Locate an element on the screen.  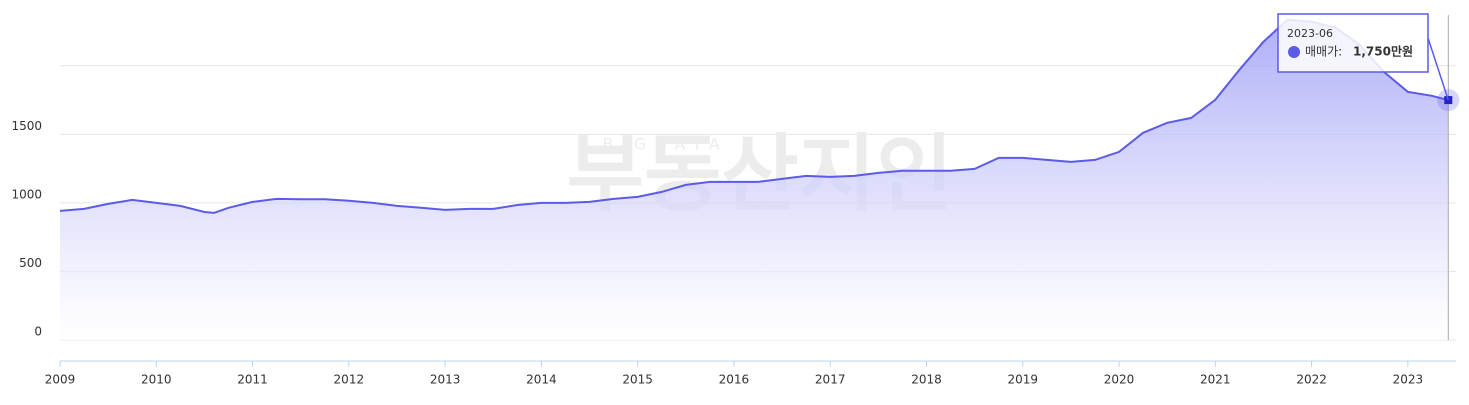
y-tick-label: 500 is located at coordinates (30, 263).